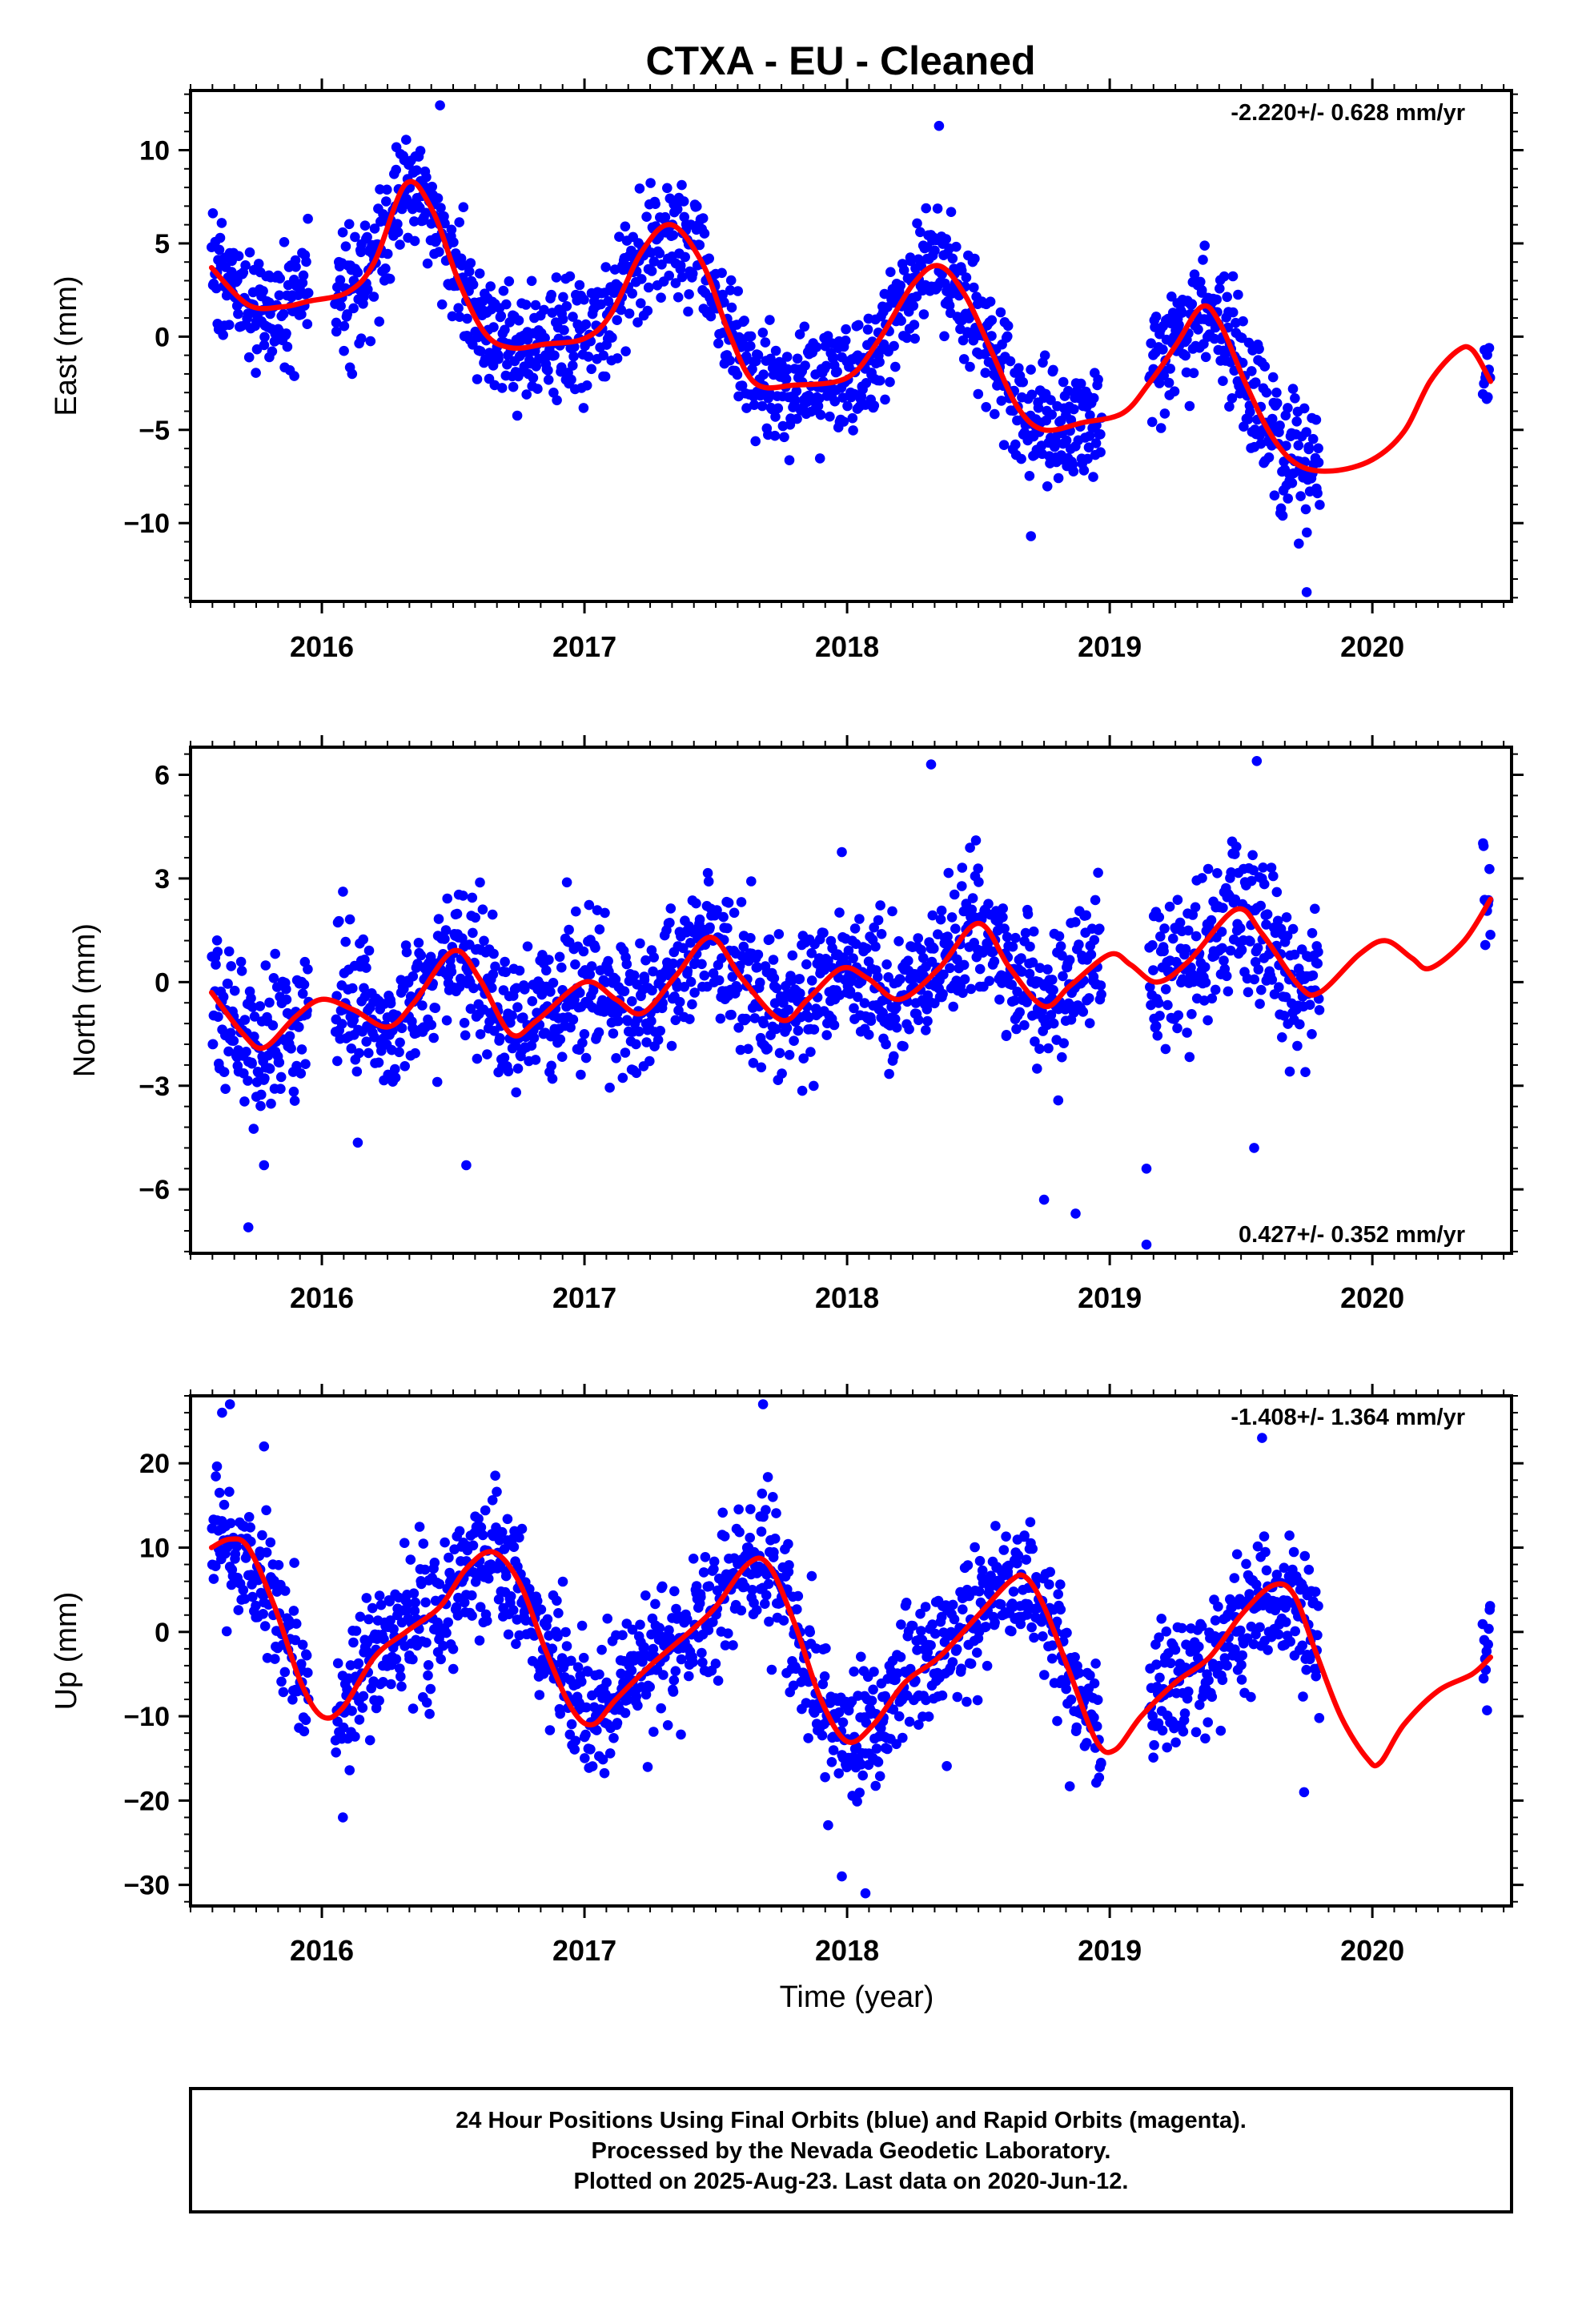 The width and height of the screenshot is (1582, 2324). Describe the element at coordinates (154, 1087) in the screenshot. I see `y-tick-label: −3` at that location.